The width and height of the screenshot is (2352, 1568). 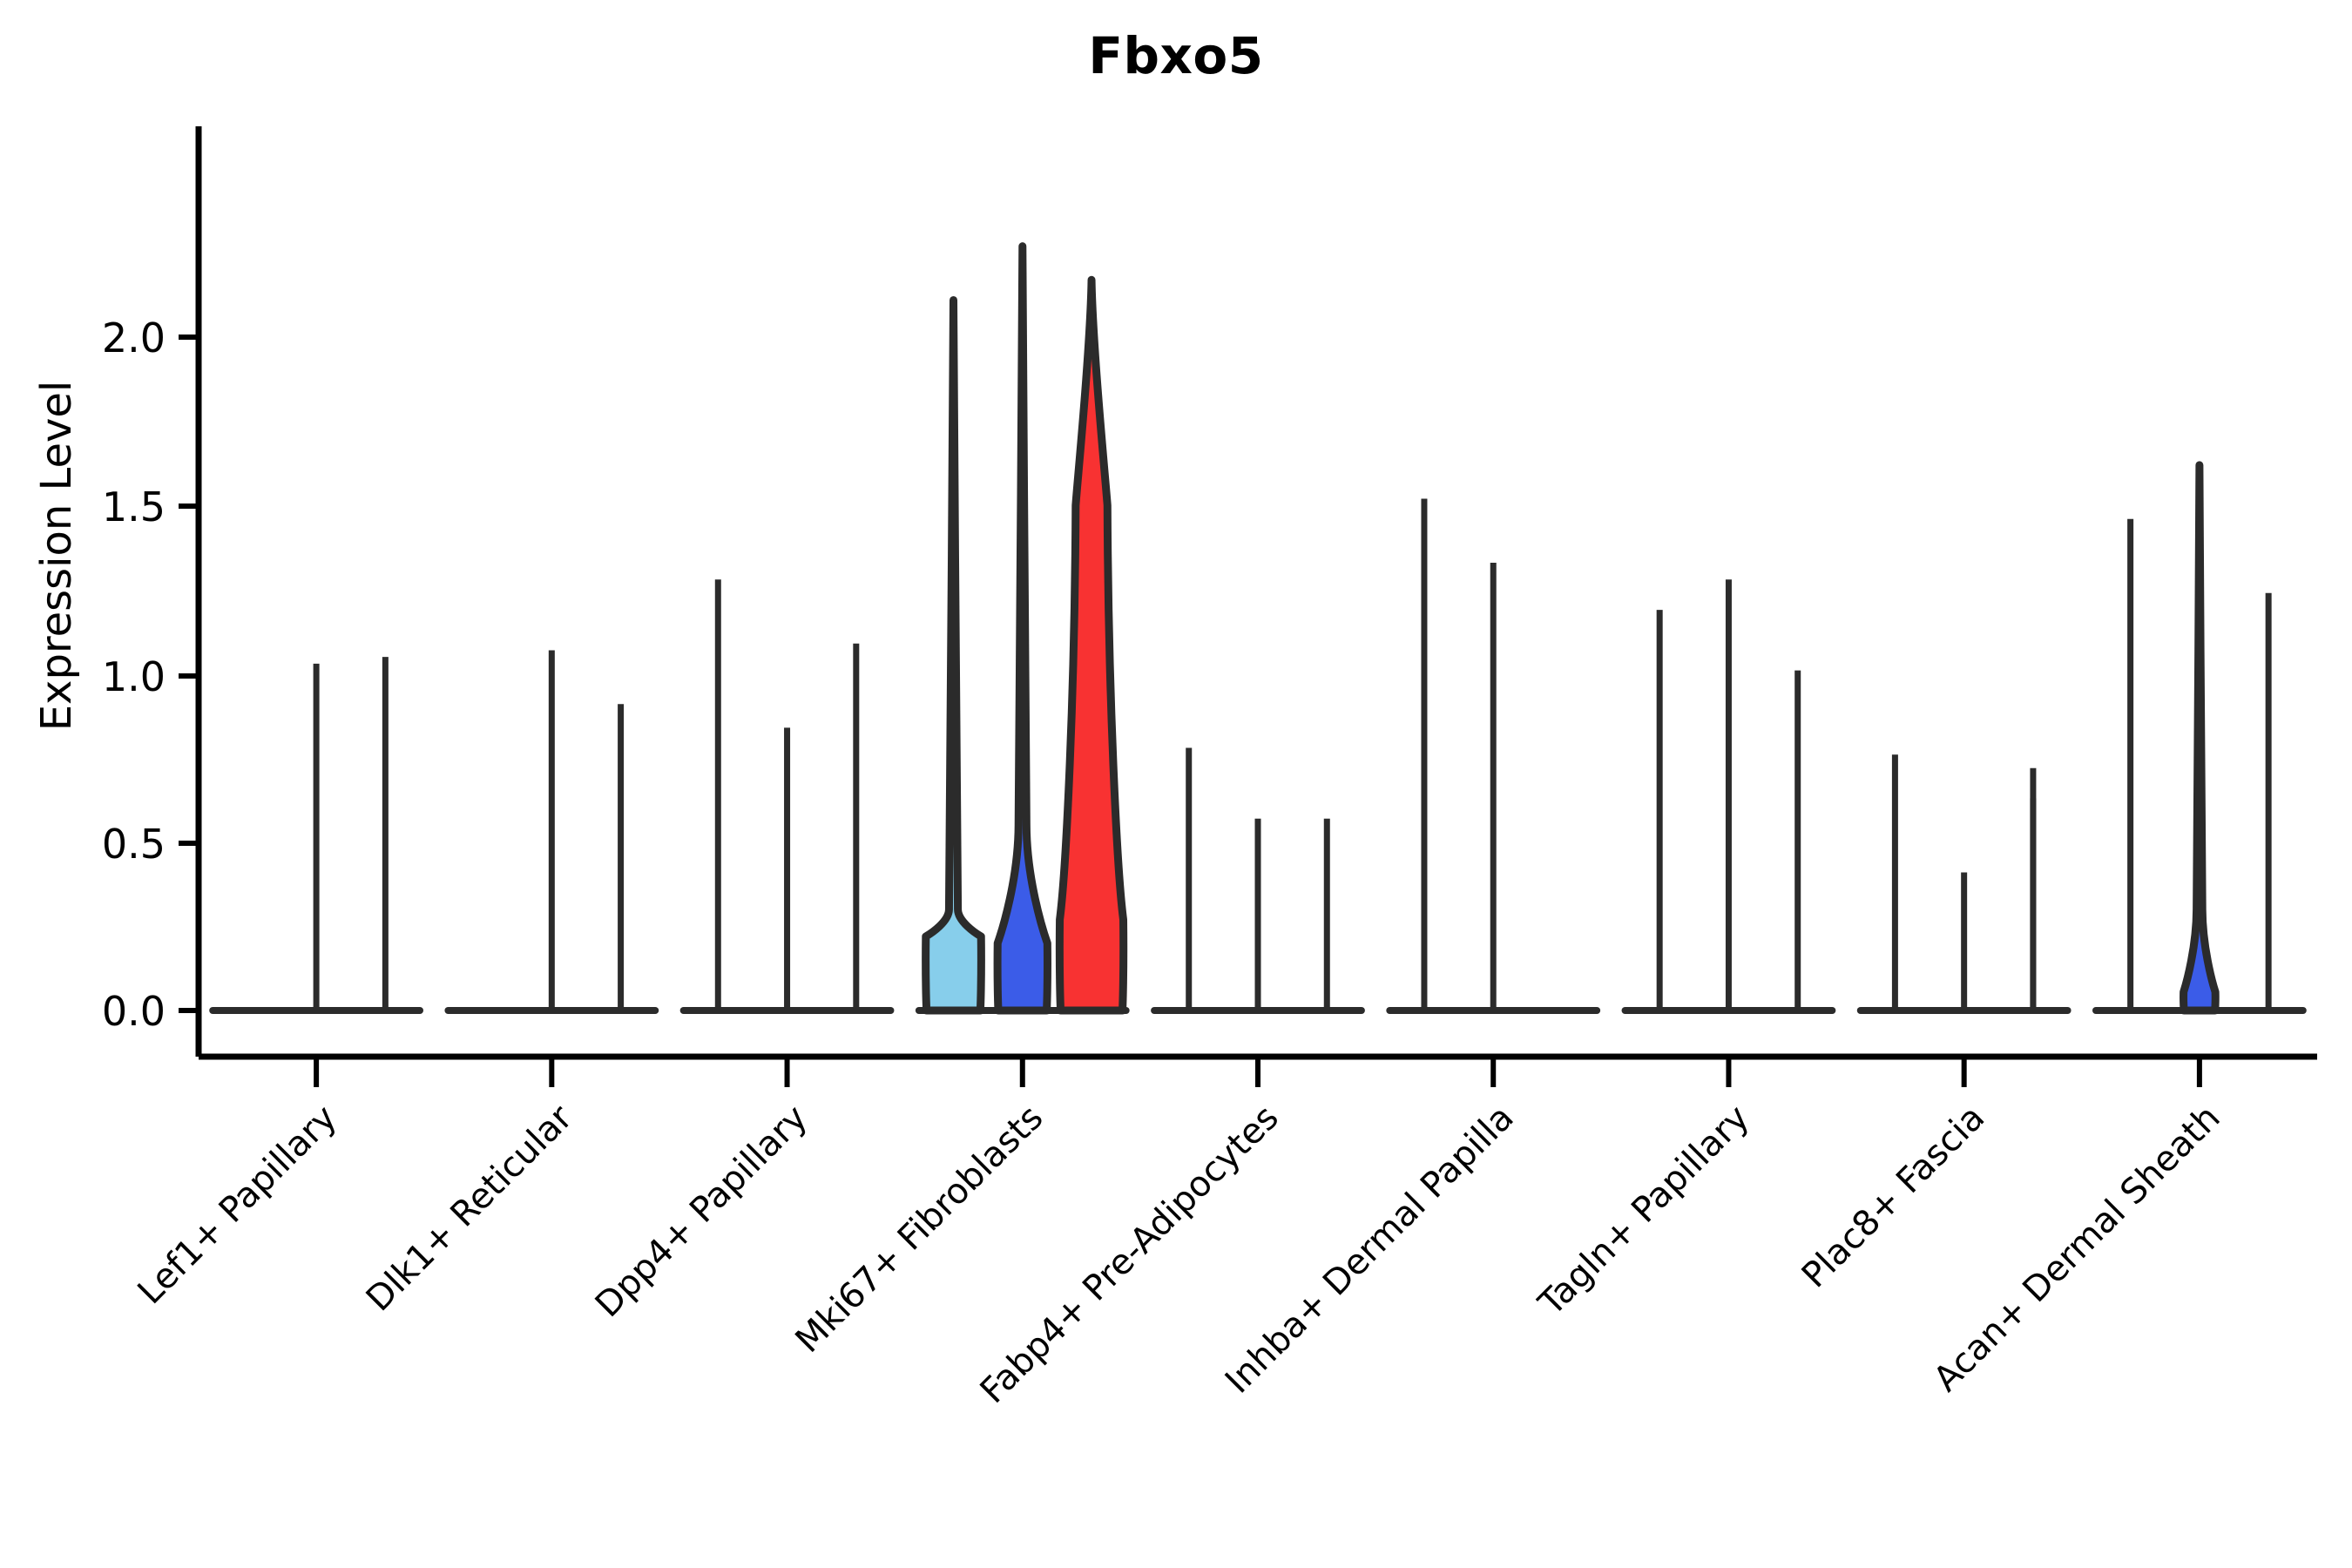 I want to click on y-axis-ticks, so click(x=189, y=674).